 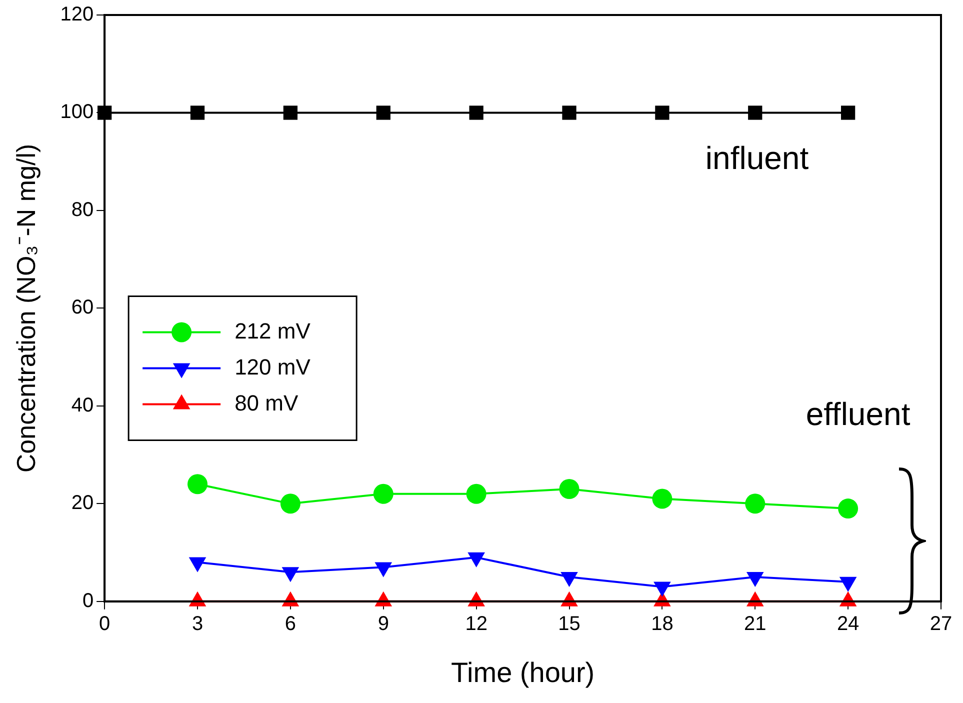 I want to click on y-axis-title: Concentration (NO₃⁻-N mg/l), so click(x=25, y=308).